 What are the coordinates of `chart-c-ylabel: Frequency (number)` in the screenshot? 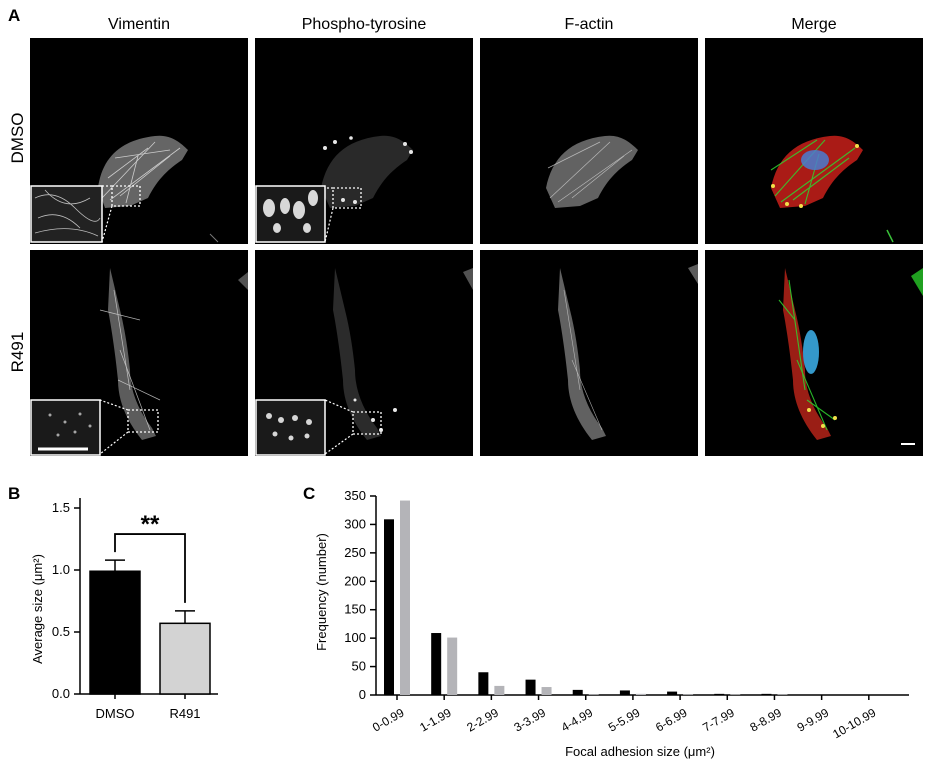 It's located at (321, 592).